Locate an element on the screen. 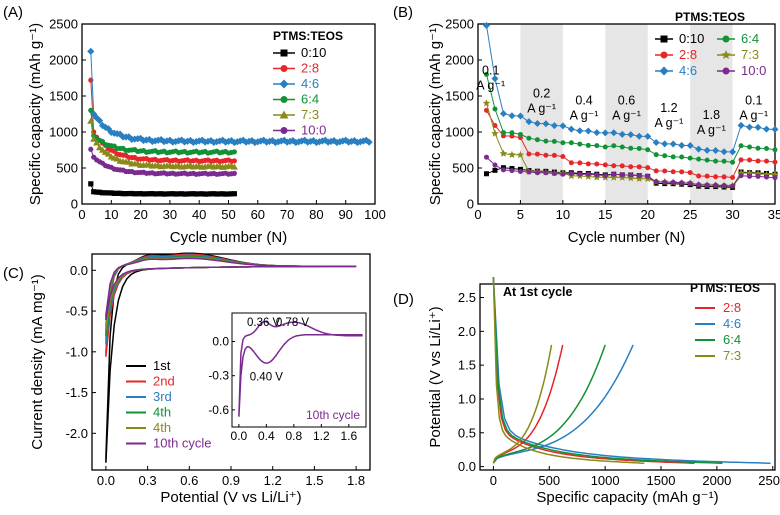 The image size is (780, 515). rate-unit: A g⁻¹ is located at coordinates (584, 116).